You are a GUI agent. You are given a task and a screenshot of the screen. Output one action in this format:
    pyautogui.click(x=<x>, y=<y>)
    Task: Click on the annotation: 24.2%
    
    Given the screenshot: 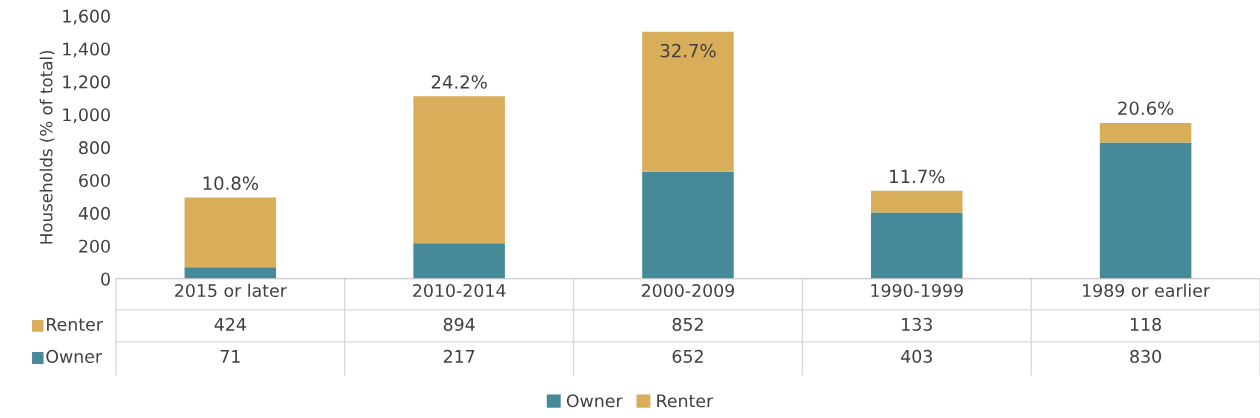 What is the action you would take?
    pyautogui.click(x=459, y=82)
    